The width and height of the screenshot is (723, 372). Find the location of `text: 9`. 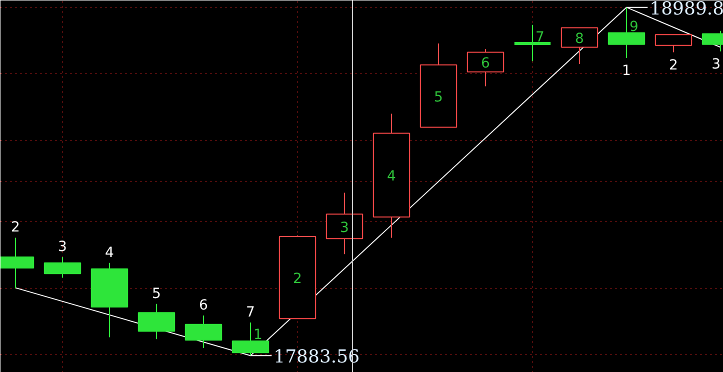

text: 9 is located at coordinates (634, 26).